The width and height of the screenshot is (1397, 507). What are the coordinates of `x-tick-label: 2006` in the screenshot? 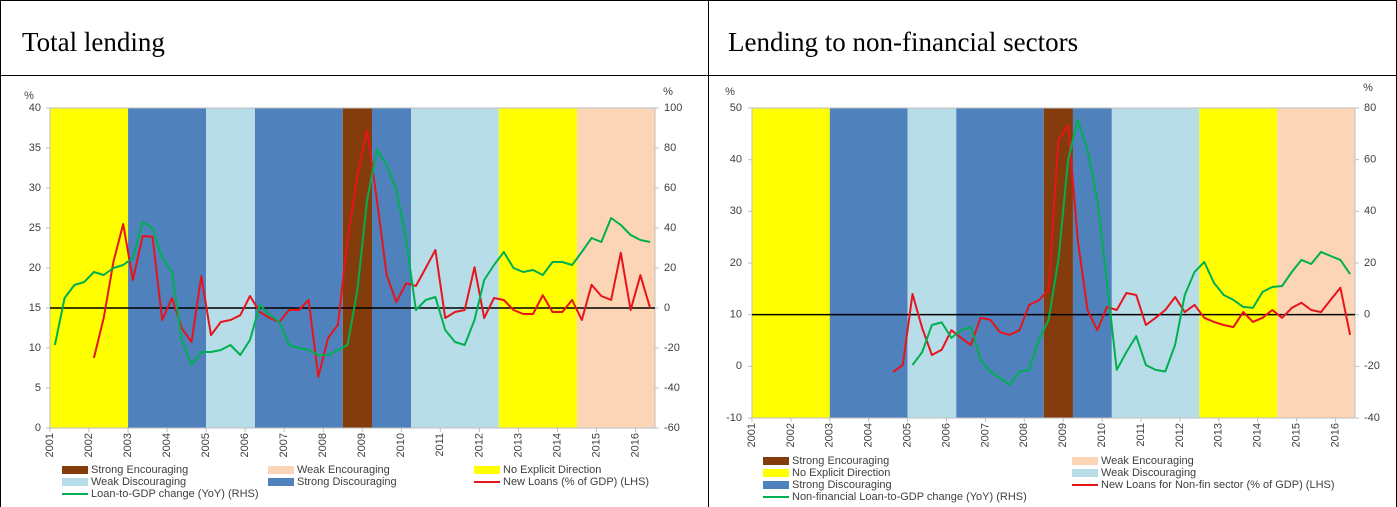 It's located at (946, 435).